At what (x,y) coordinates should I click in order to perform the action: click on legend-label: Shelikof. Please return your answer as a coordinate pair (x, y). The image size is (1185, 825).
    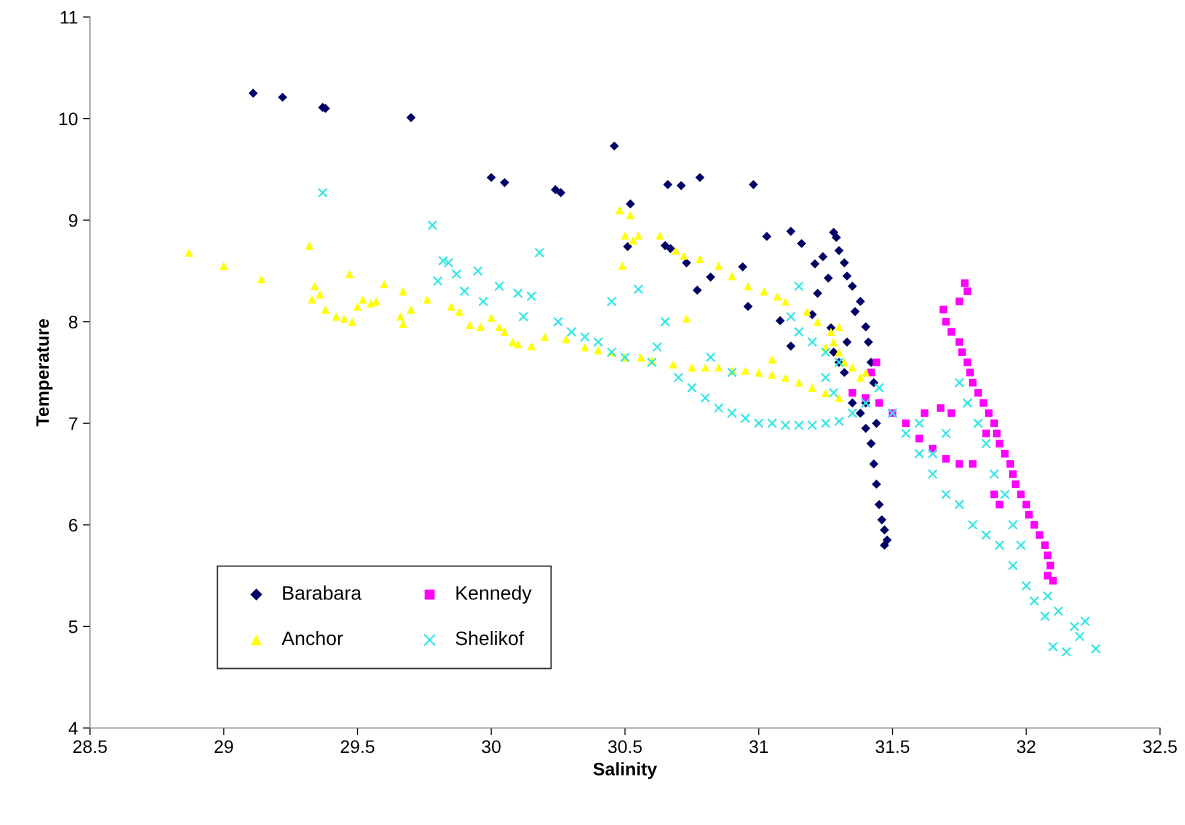
    Looking at the image, I should click on (490, 638).